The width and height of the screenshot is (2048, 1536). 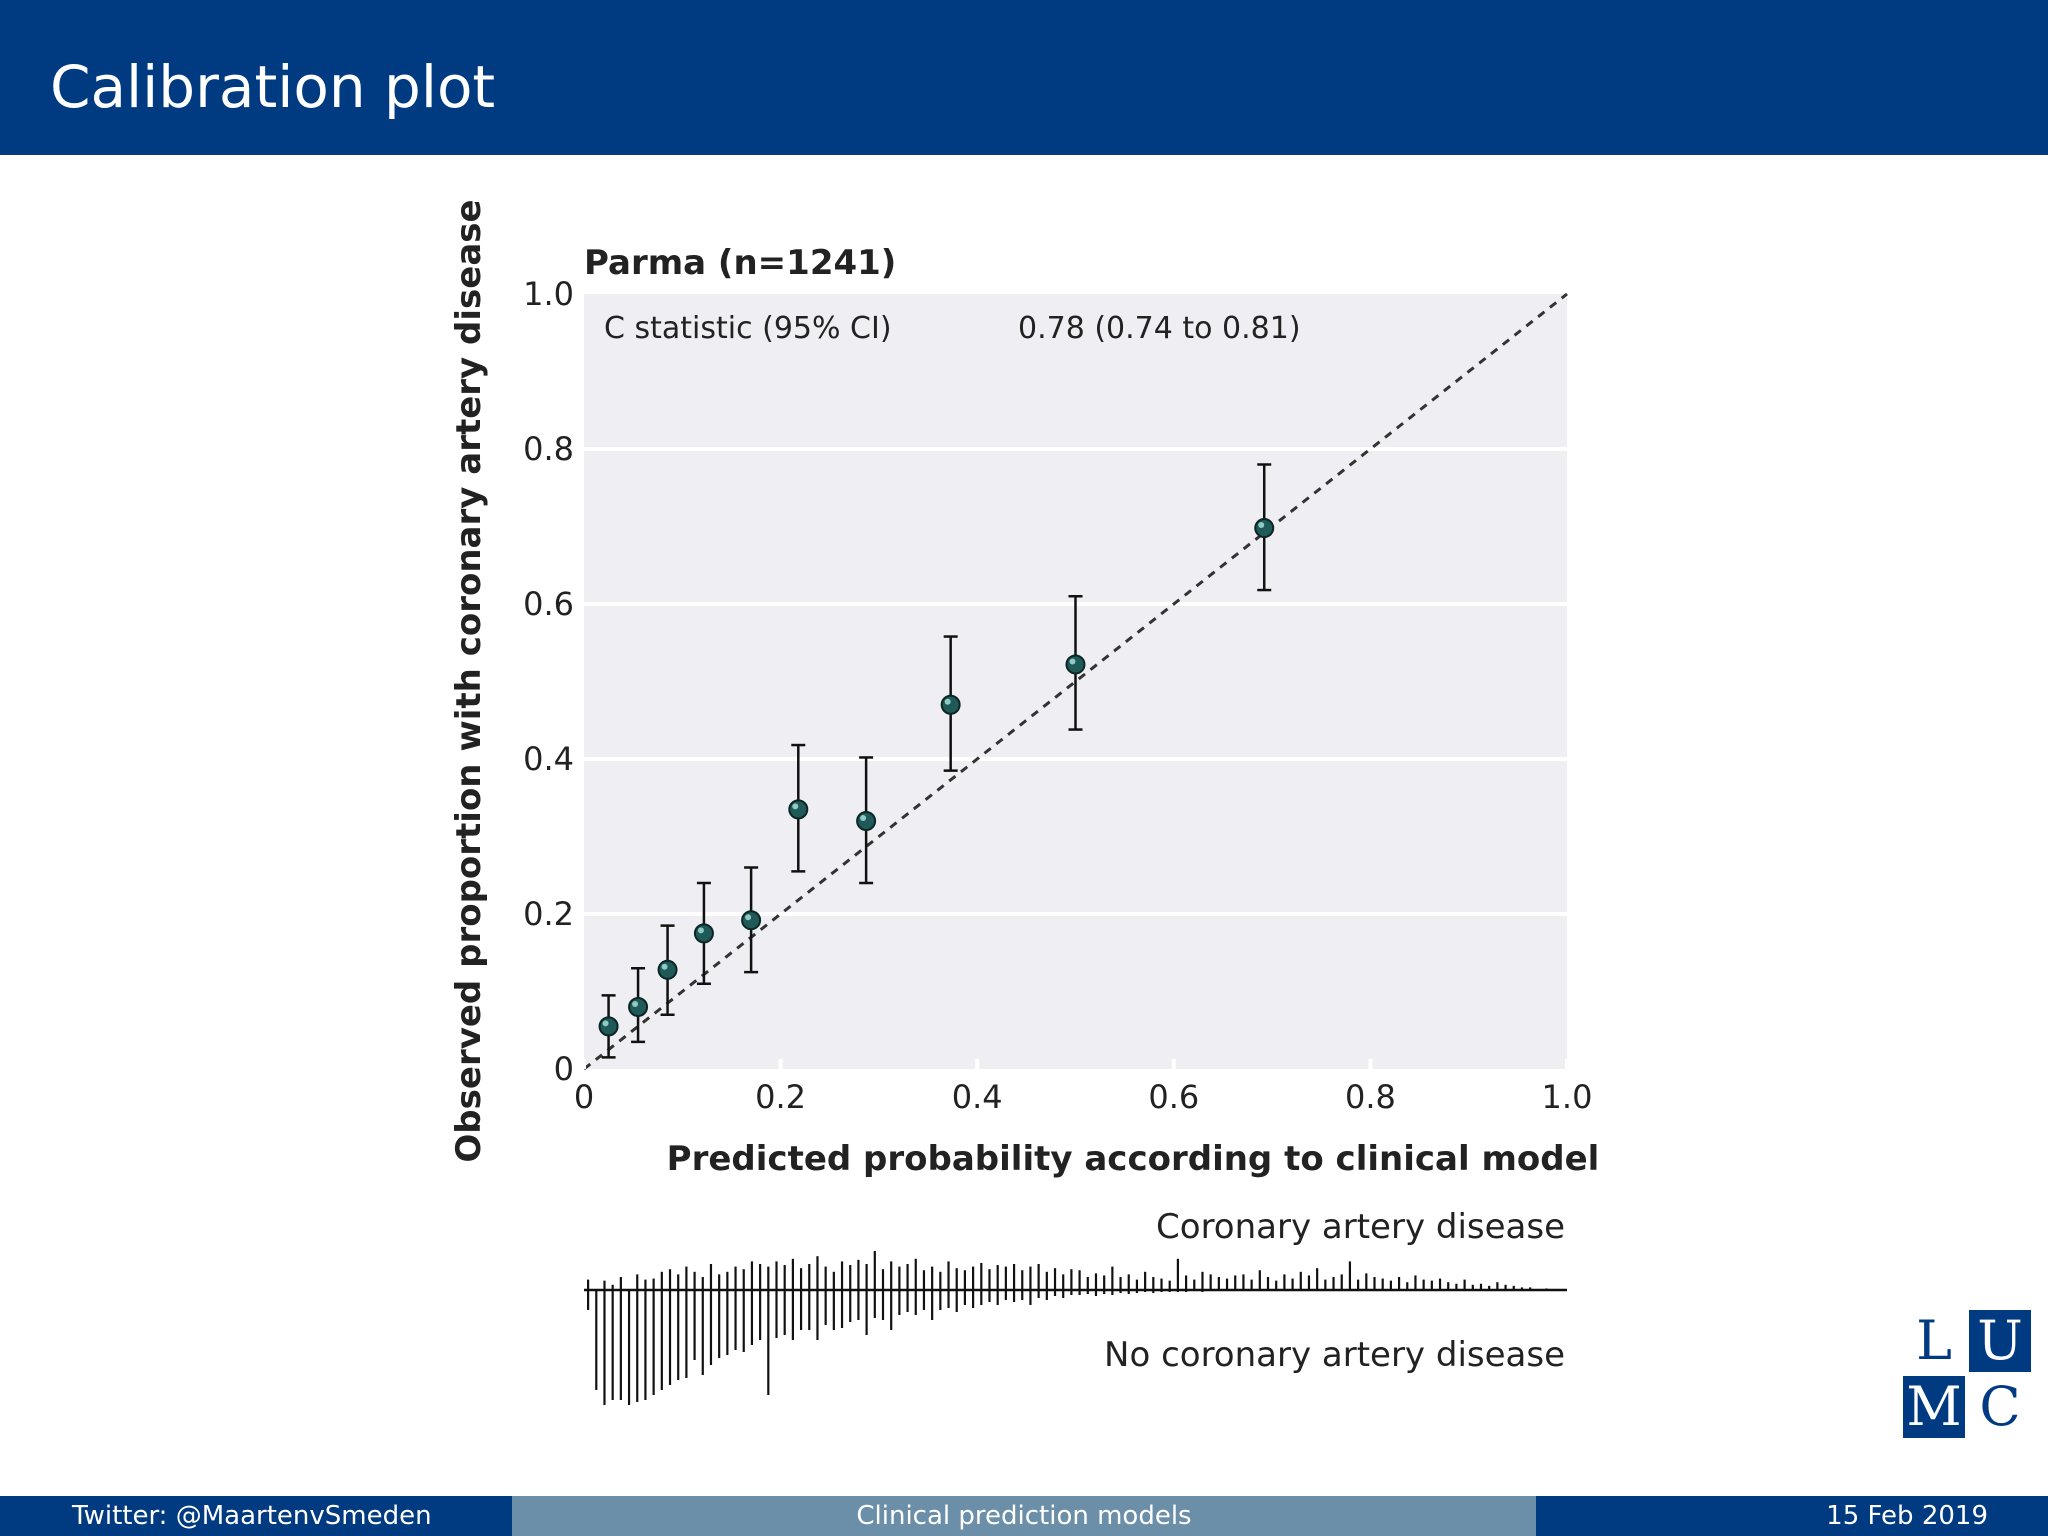 What do you see at coordinates (1075, 1328) in the screenshot?
I see `risk-distribution-histogram` at bounding box center [1075, 1328].